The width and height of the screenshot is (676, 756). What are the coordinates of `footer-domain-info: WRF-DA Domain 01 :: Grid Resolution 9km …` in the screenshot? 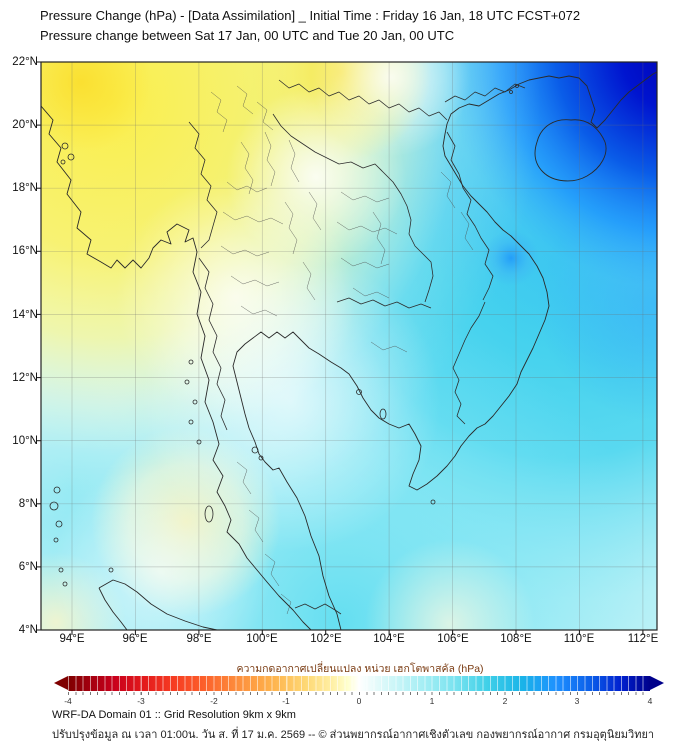 It's located at (174, 715).